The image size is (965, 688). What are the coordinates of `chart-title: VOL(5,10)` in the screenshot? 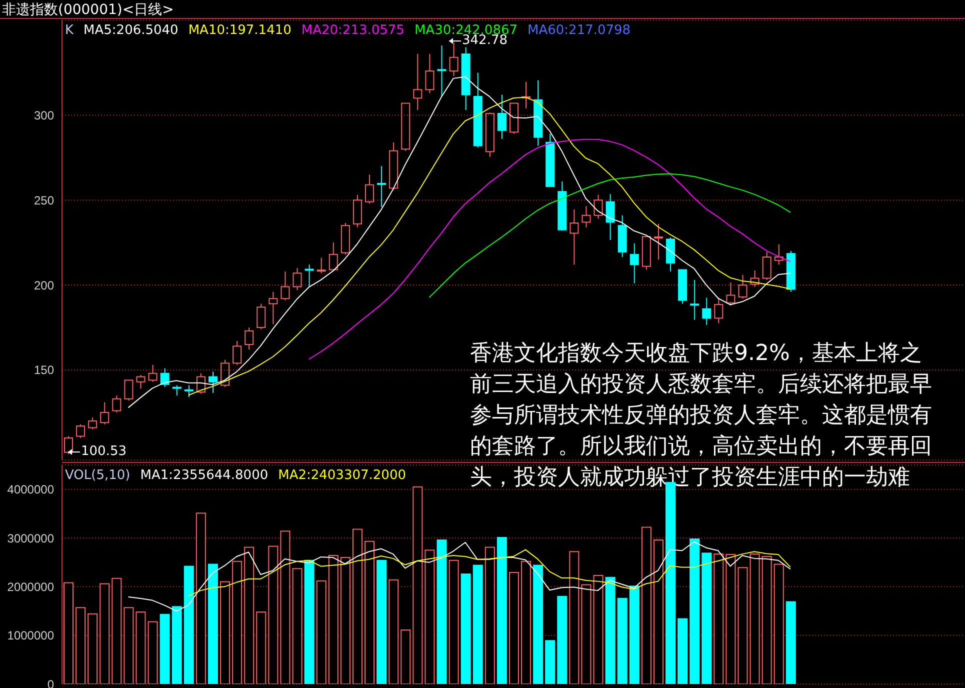 It's located at (97, 475).